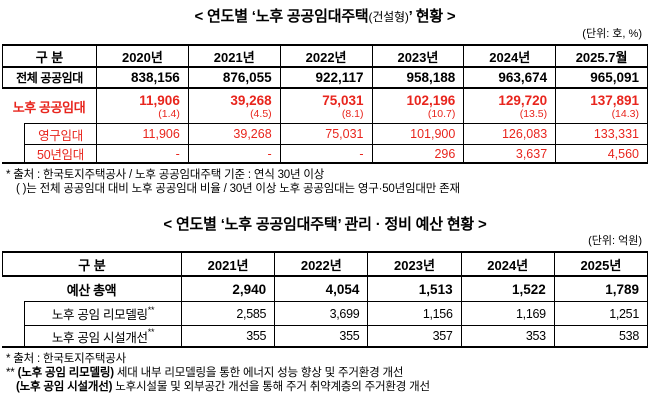 This screenshot has height=417, width=650. What do you see at coordinates (601, 289) in the screenshot?
I see `t2-budget-2025: 1,789` at bounding box center [601, 289].